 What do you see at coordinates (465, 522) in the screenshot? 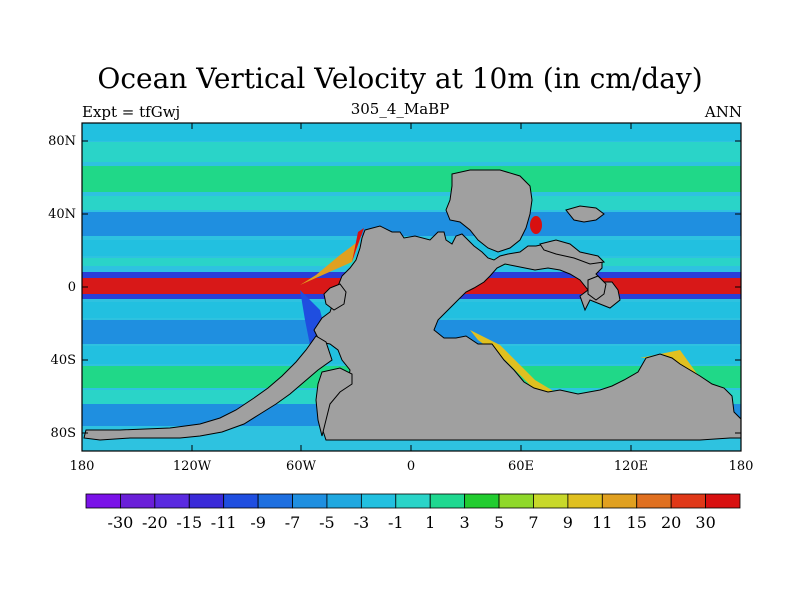
I see `colorbar-label: 3` at bounding box center [465, 522].